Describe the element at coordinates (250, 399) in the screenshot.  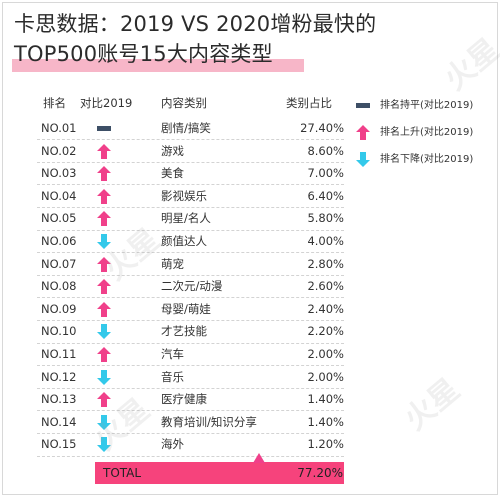
I see `table-row: NO.13 医疗健康 1.40%` at that location.